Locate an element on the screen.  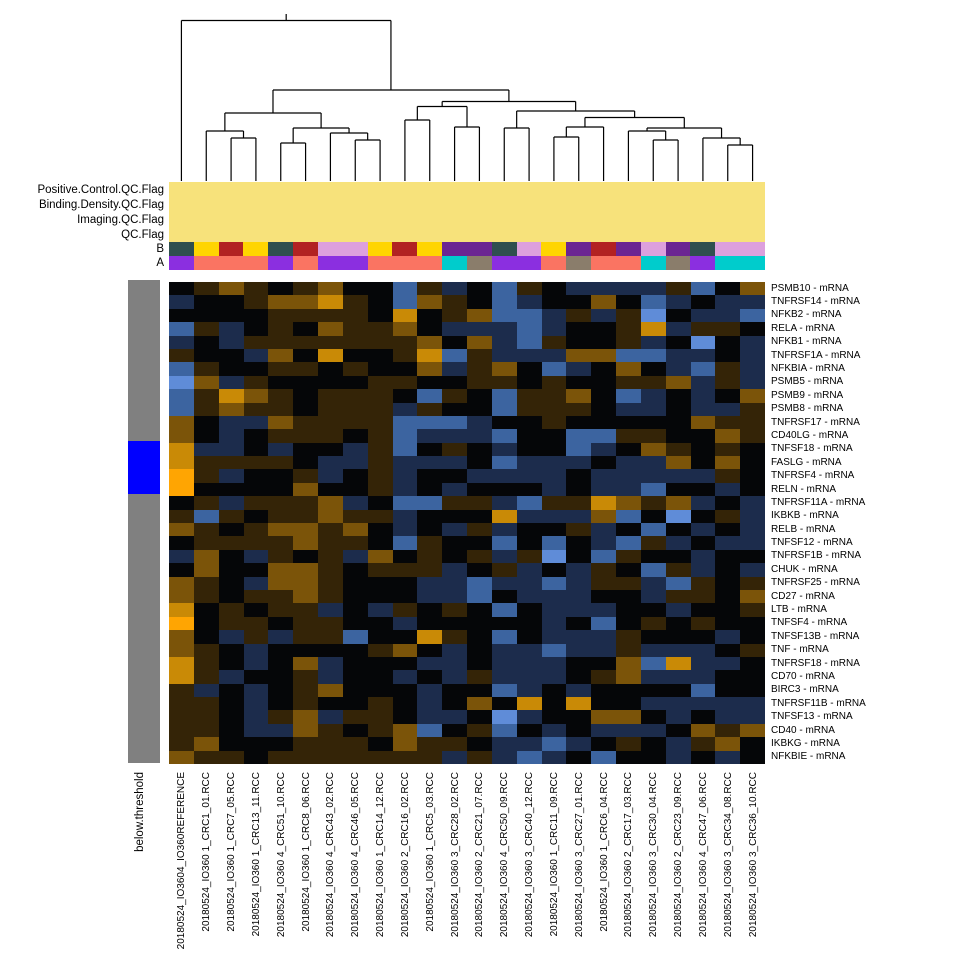
column-label: 20180524_IO360 3_CRC28_02.RCC is located at coordinates (455, 855).